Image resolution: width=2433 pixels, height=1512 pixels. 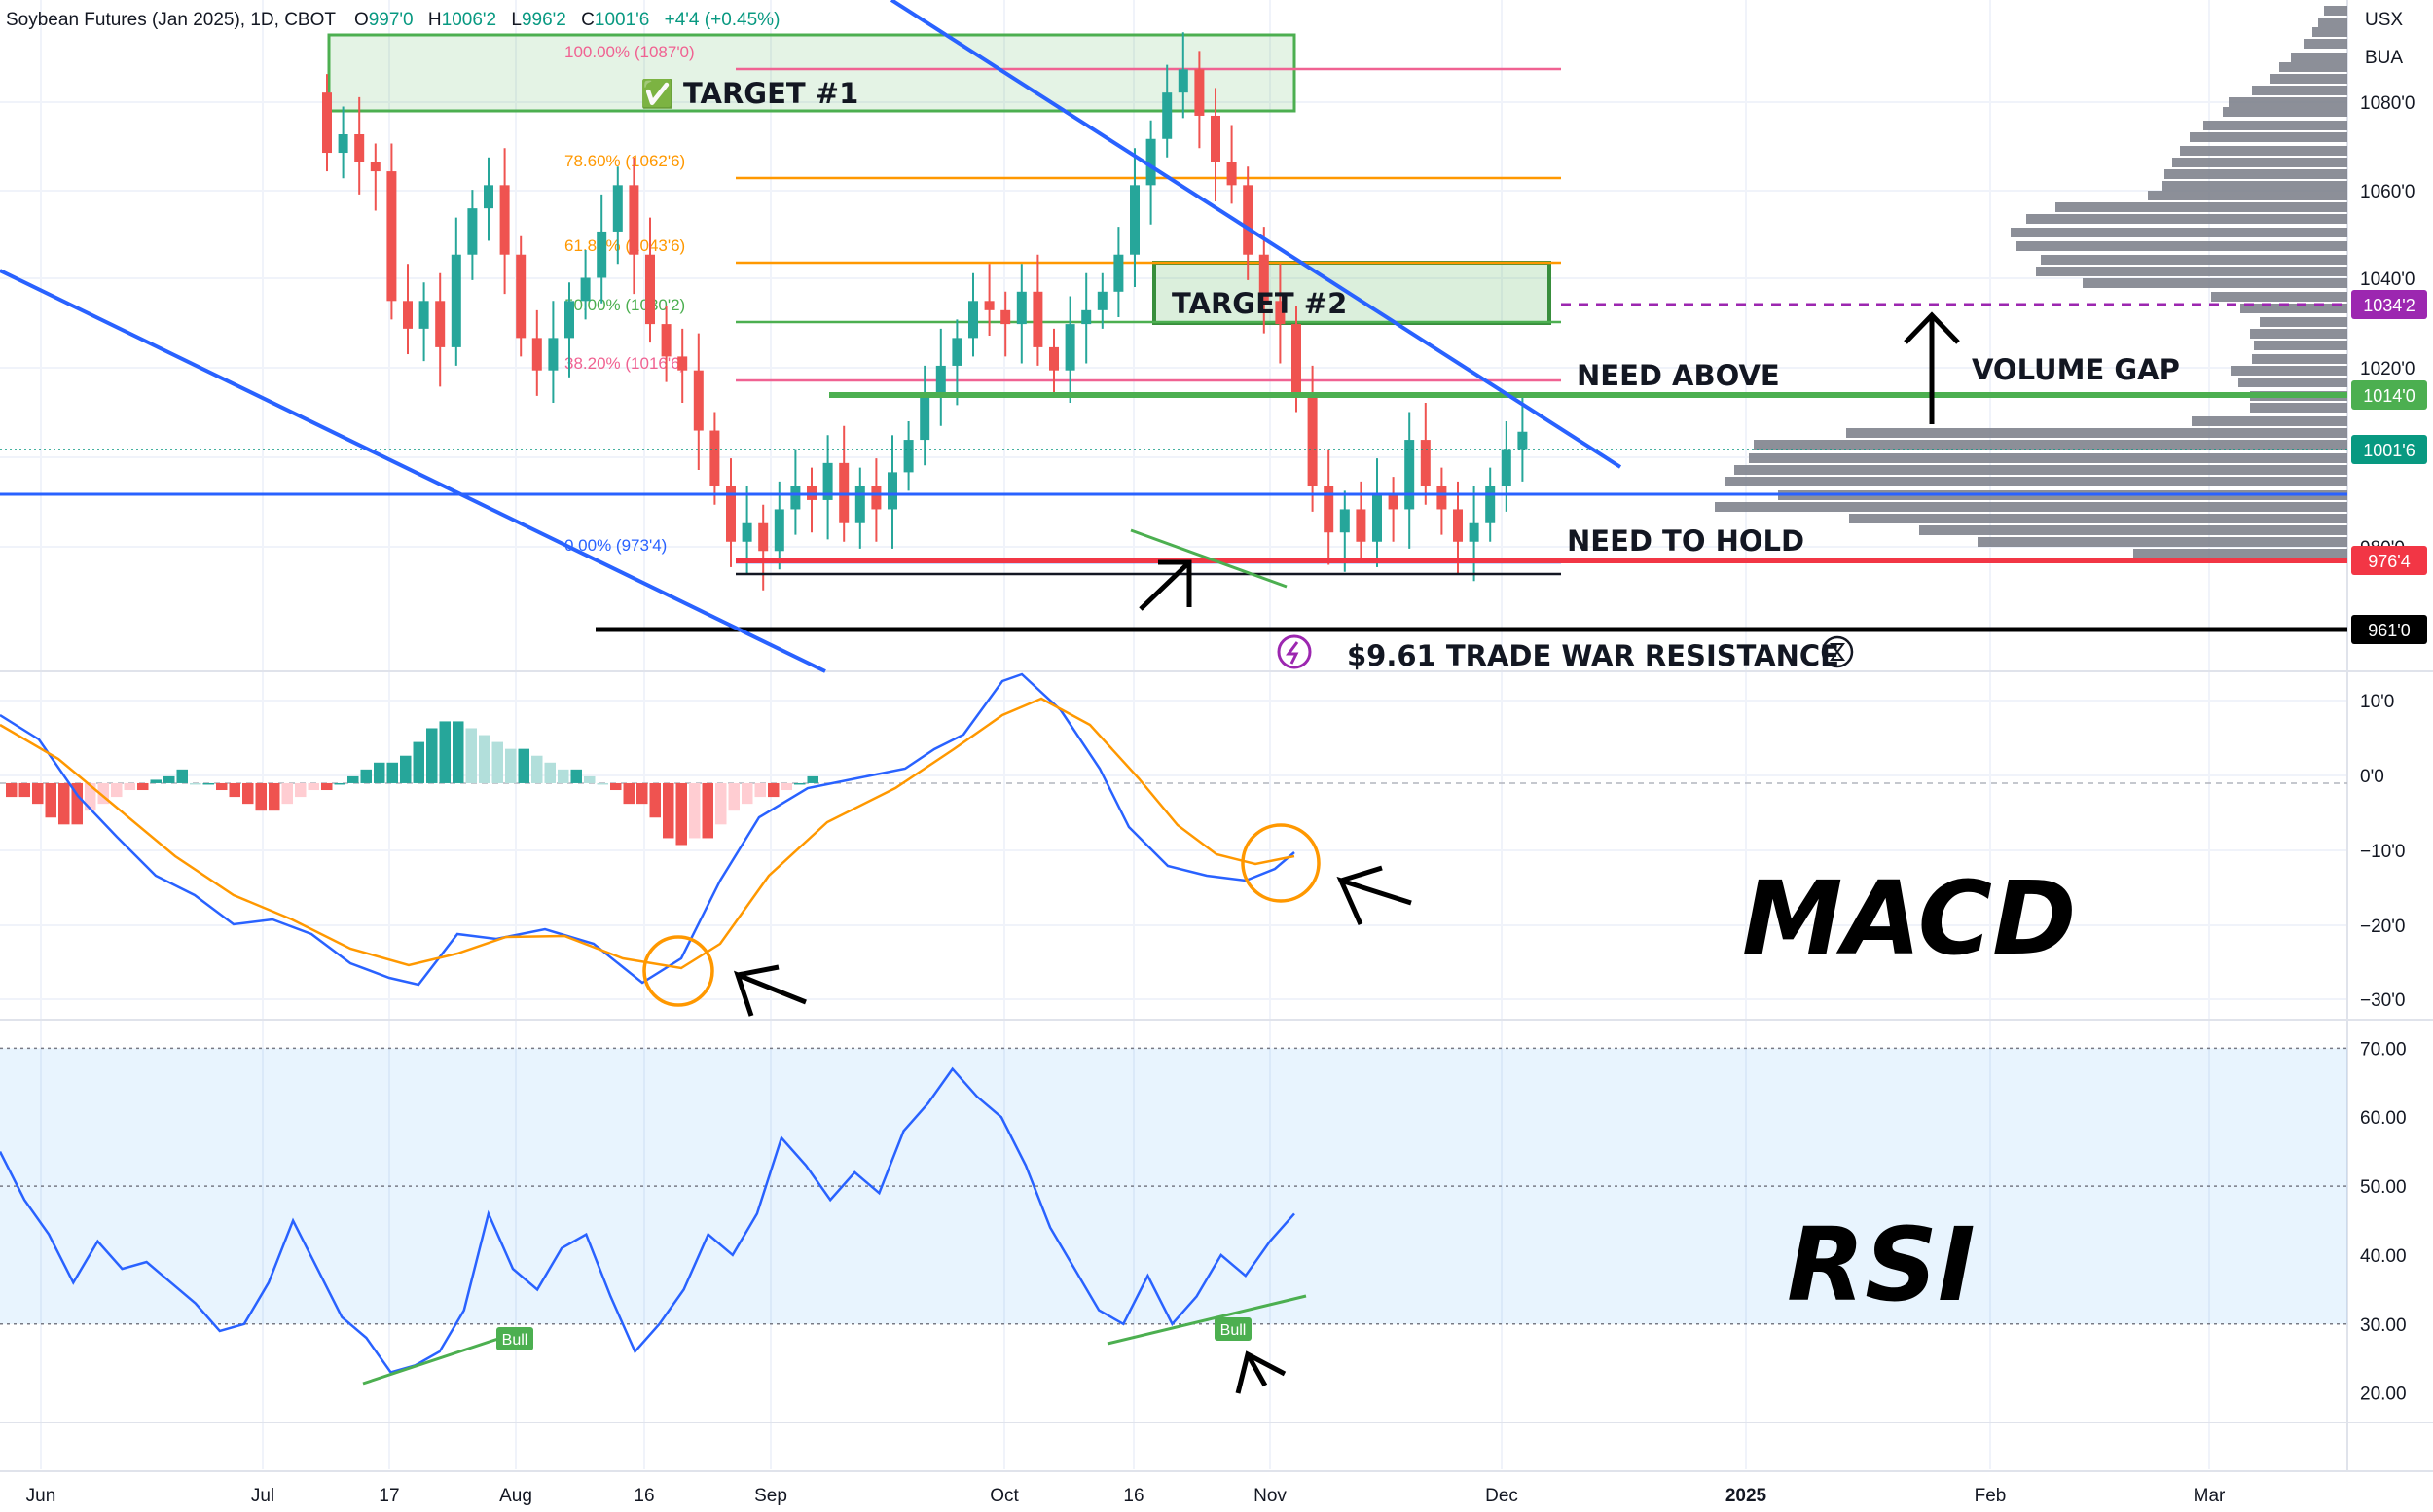 What do you see at coordinates (2384, 58) in the screenshot?
I see `unit-button: BUA` at bounding box center [2384, 58].